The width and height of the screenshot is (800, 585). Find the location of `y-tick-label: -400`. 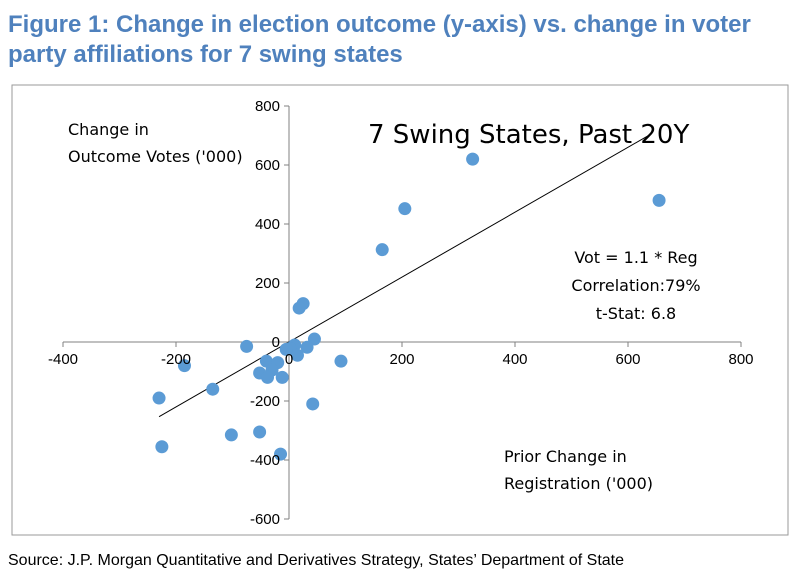

y-tick-label: -400 is located at coordinates (265, 460).